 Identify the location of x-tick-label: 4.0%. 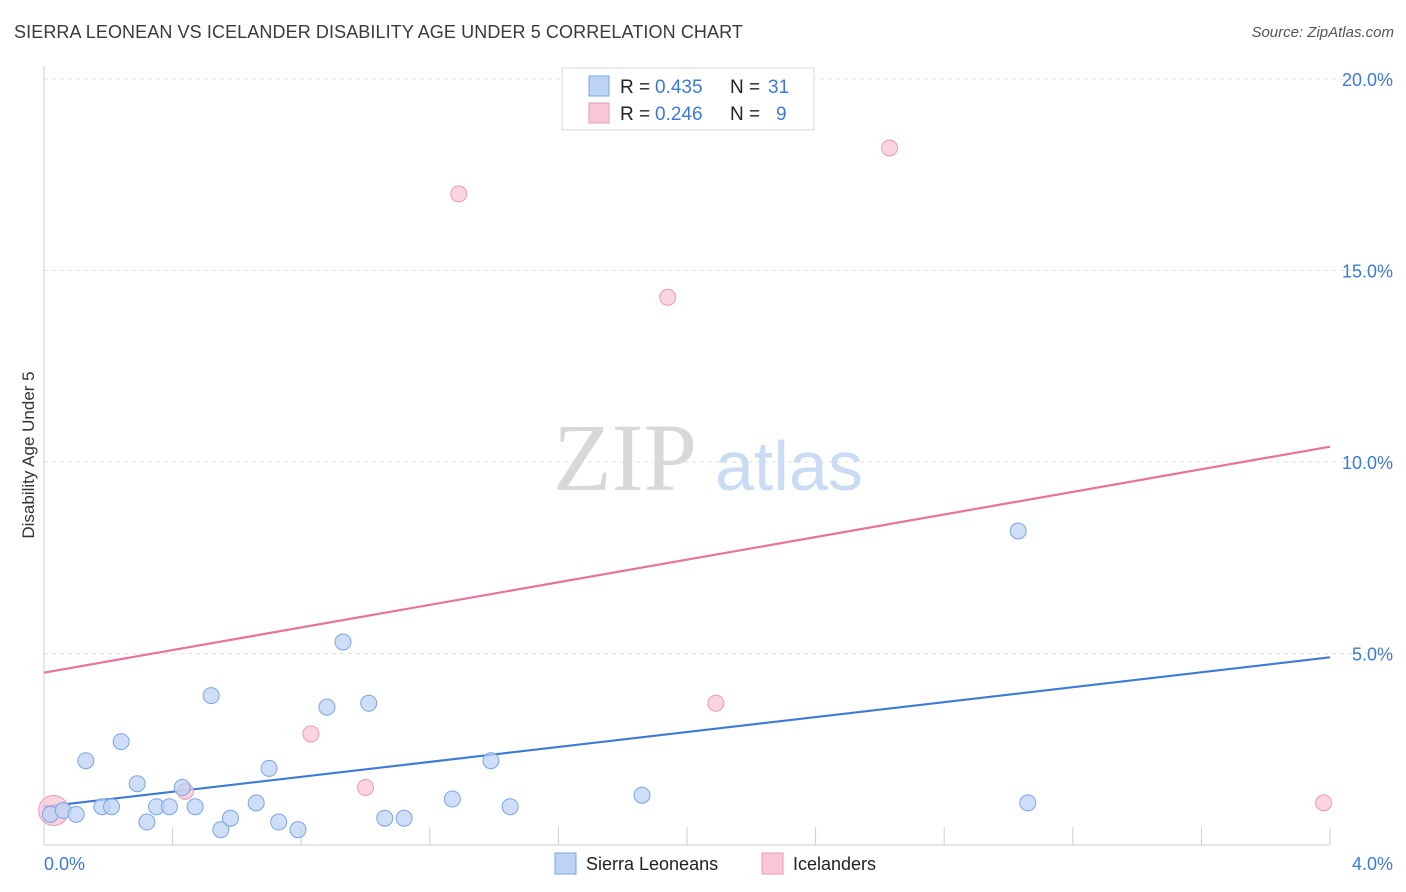
(1372, 864).